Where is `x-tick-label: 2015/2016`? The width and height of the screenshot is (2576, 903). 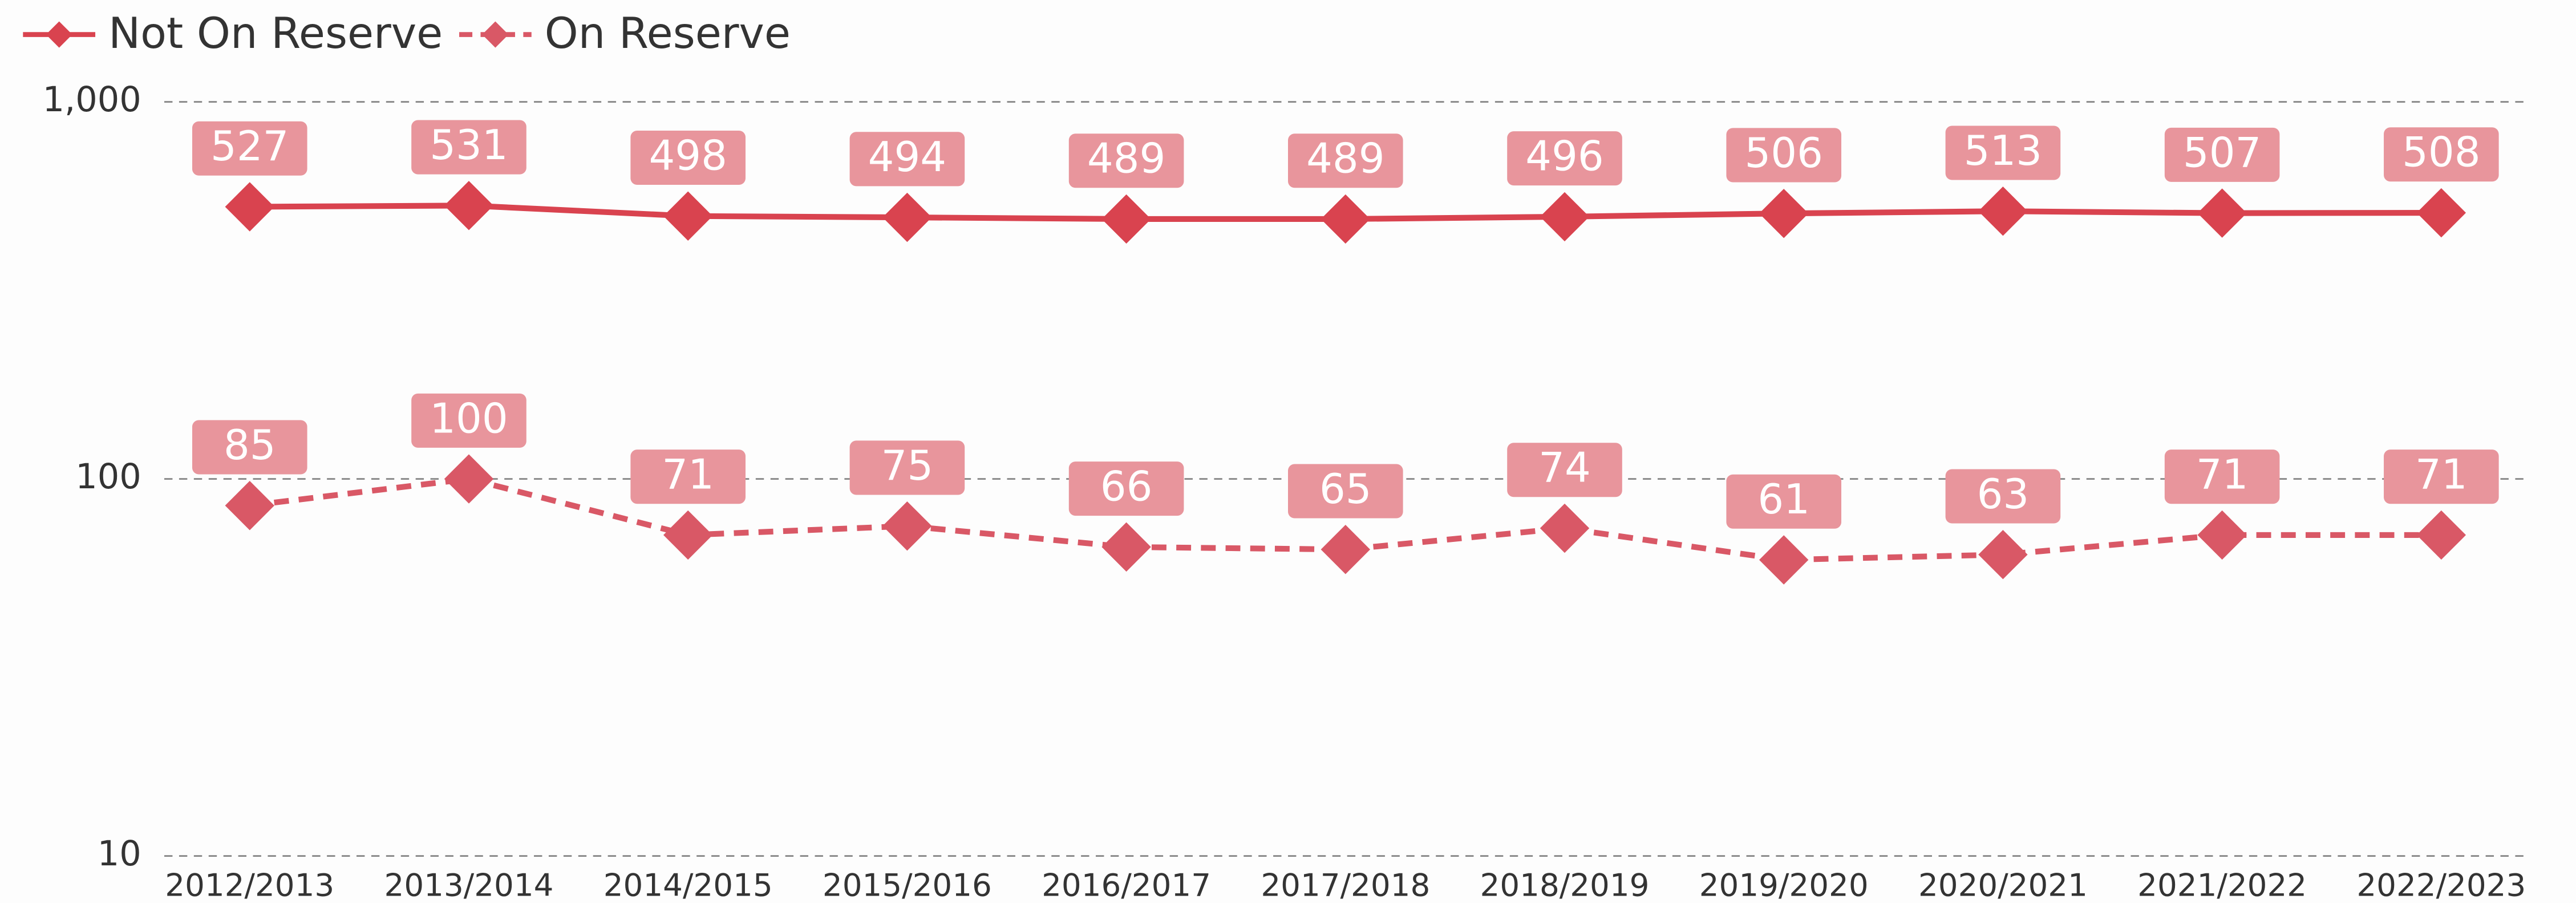
x-tick-label: 2015/2016 is located at coordinates (907, 884).